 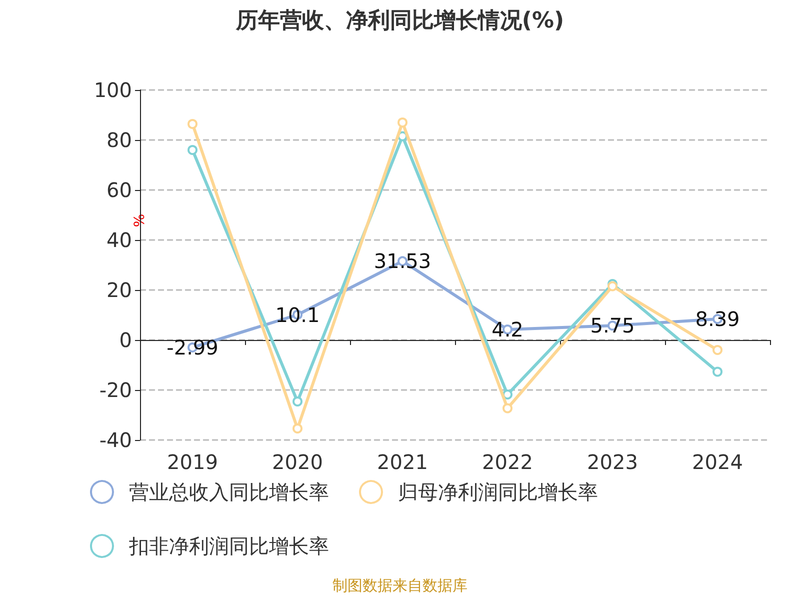 What do you see at coordinates (297, 314) in the screenshot?
I see `data-label: 10.1` at bounding box center [297, 314].